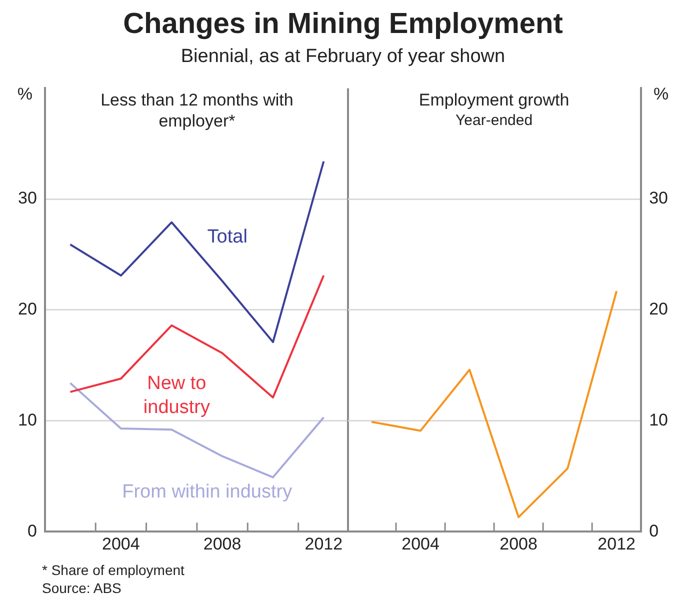 The image size is (686, 600). What do you see at coordinates (113, 570) in the screenshot?
I see `text: * Share of employment` at bounding box center [113, 570].